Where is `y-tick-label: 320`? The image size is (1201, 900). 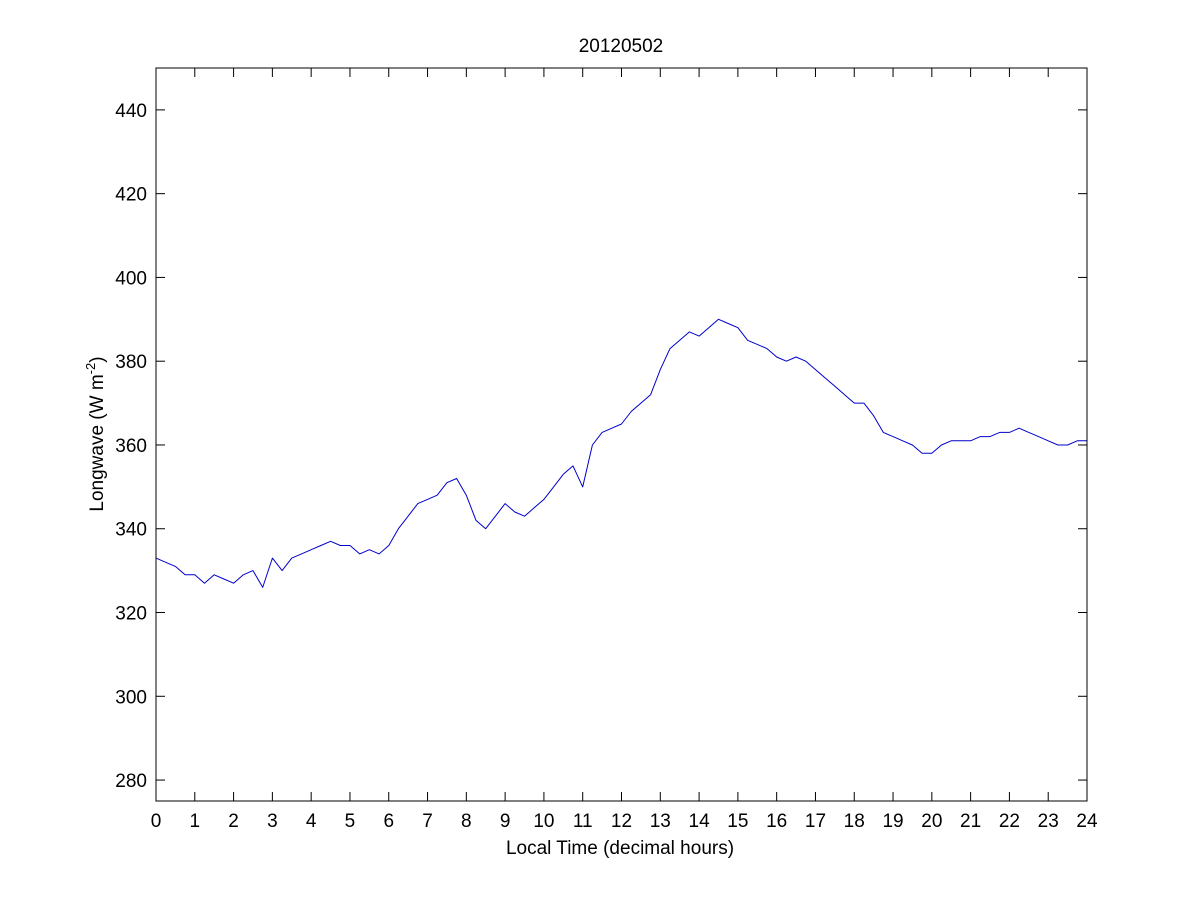
y-tick-label: 320 is located at coordinates (131, 614).